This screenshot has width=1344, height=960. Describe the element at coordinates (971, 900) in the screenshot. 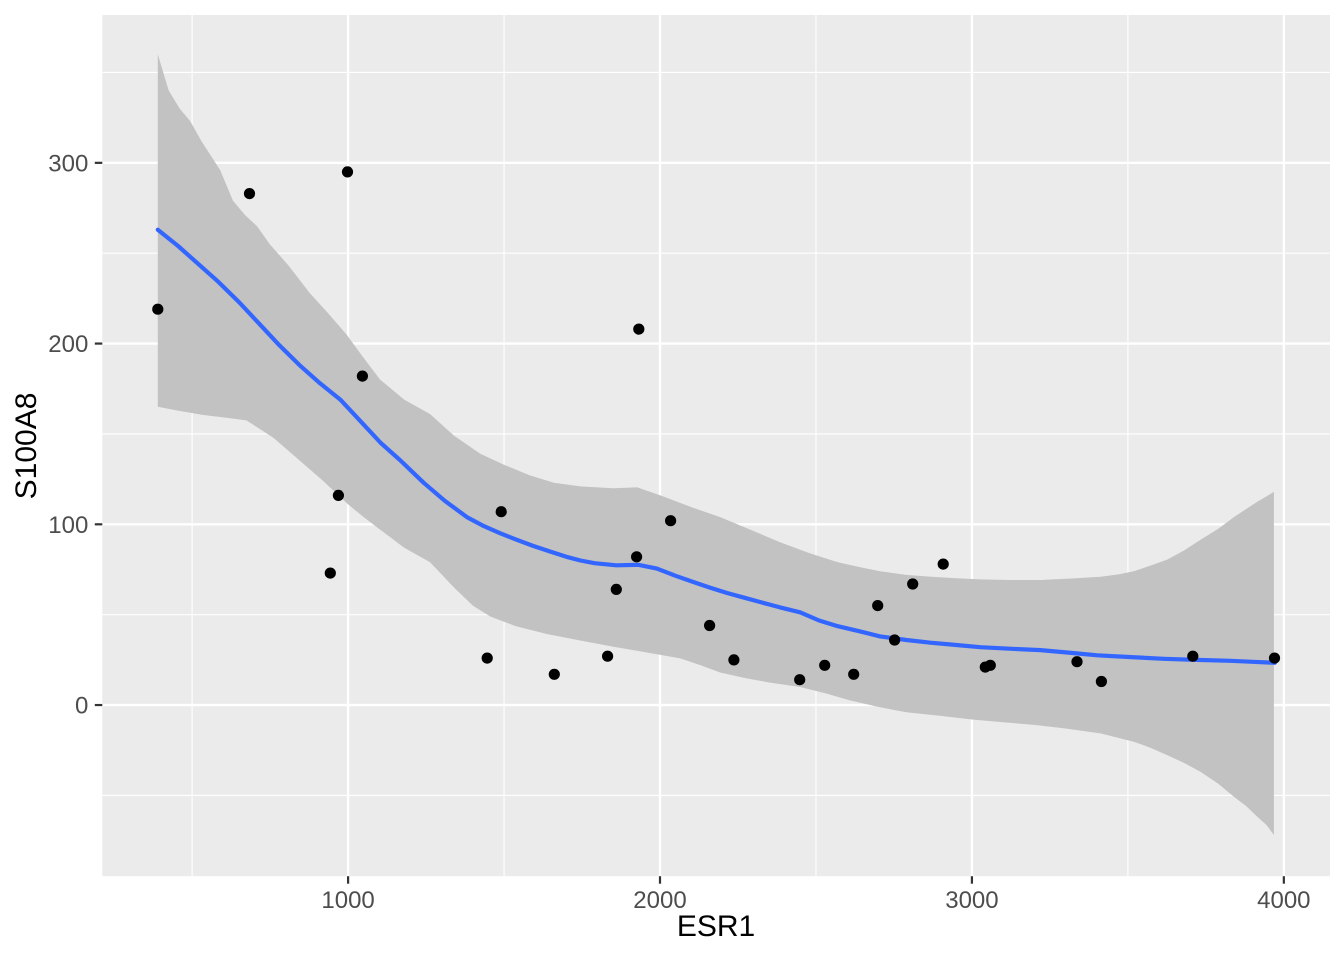

I see `x-tick-label: 3000` at that location.